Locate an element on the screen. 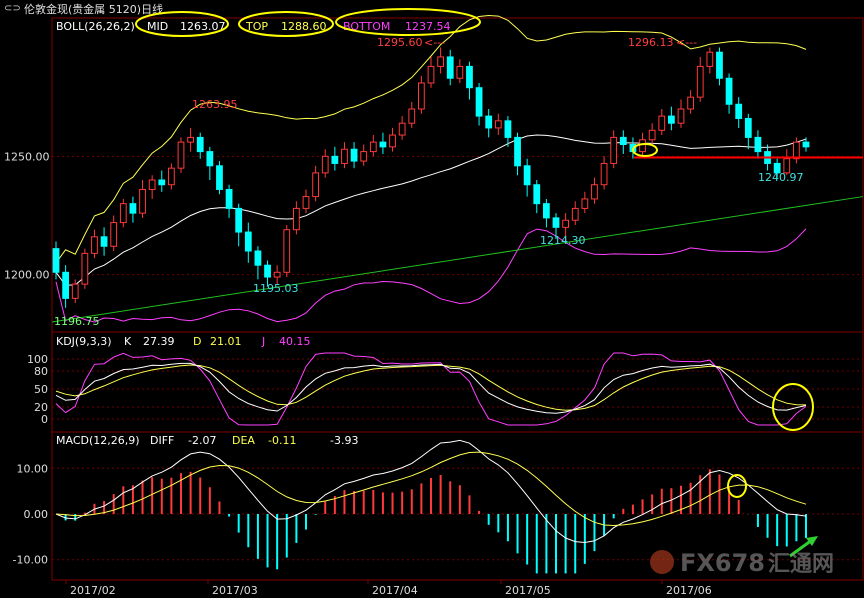  boll-mid-label: MID is located at coordinates (157, 26).